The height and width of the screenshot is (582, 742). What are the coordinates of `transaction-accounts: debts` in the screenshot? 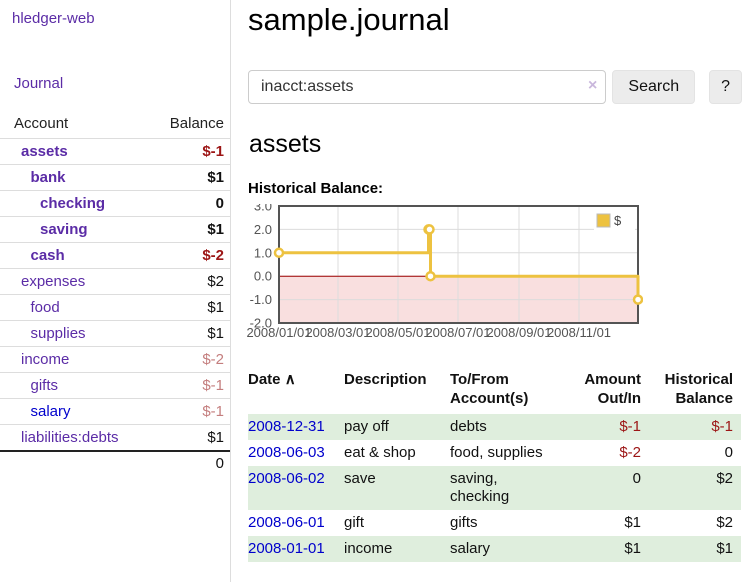 It's located at (468, 426).